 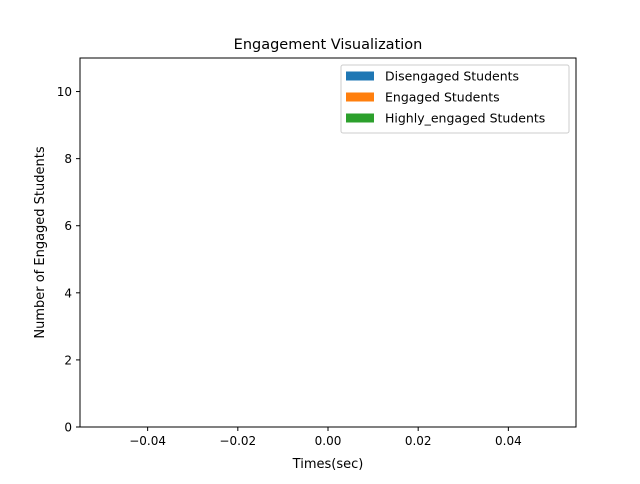 I want to click on chart-title: Engagement Visualization, so click(x=328, y=45).